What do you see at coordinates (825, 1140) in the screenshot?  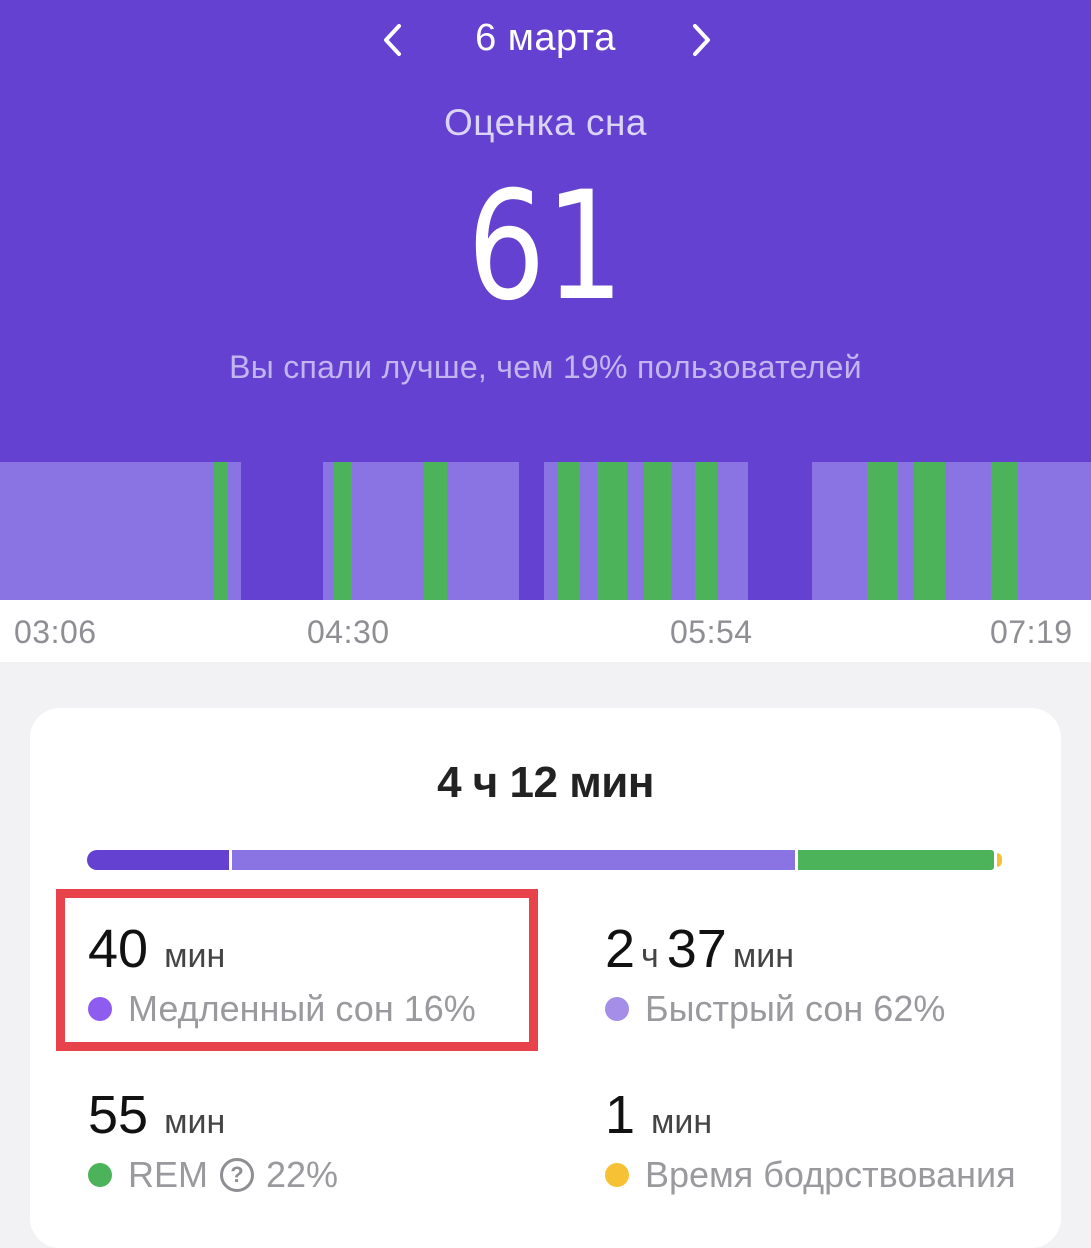 I see `awake-stat: 1 мин Время бодрствования` at bounding box center [825, 1140].